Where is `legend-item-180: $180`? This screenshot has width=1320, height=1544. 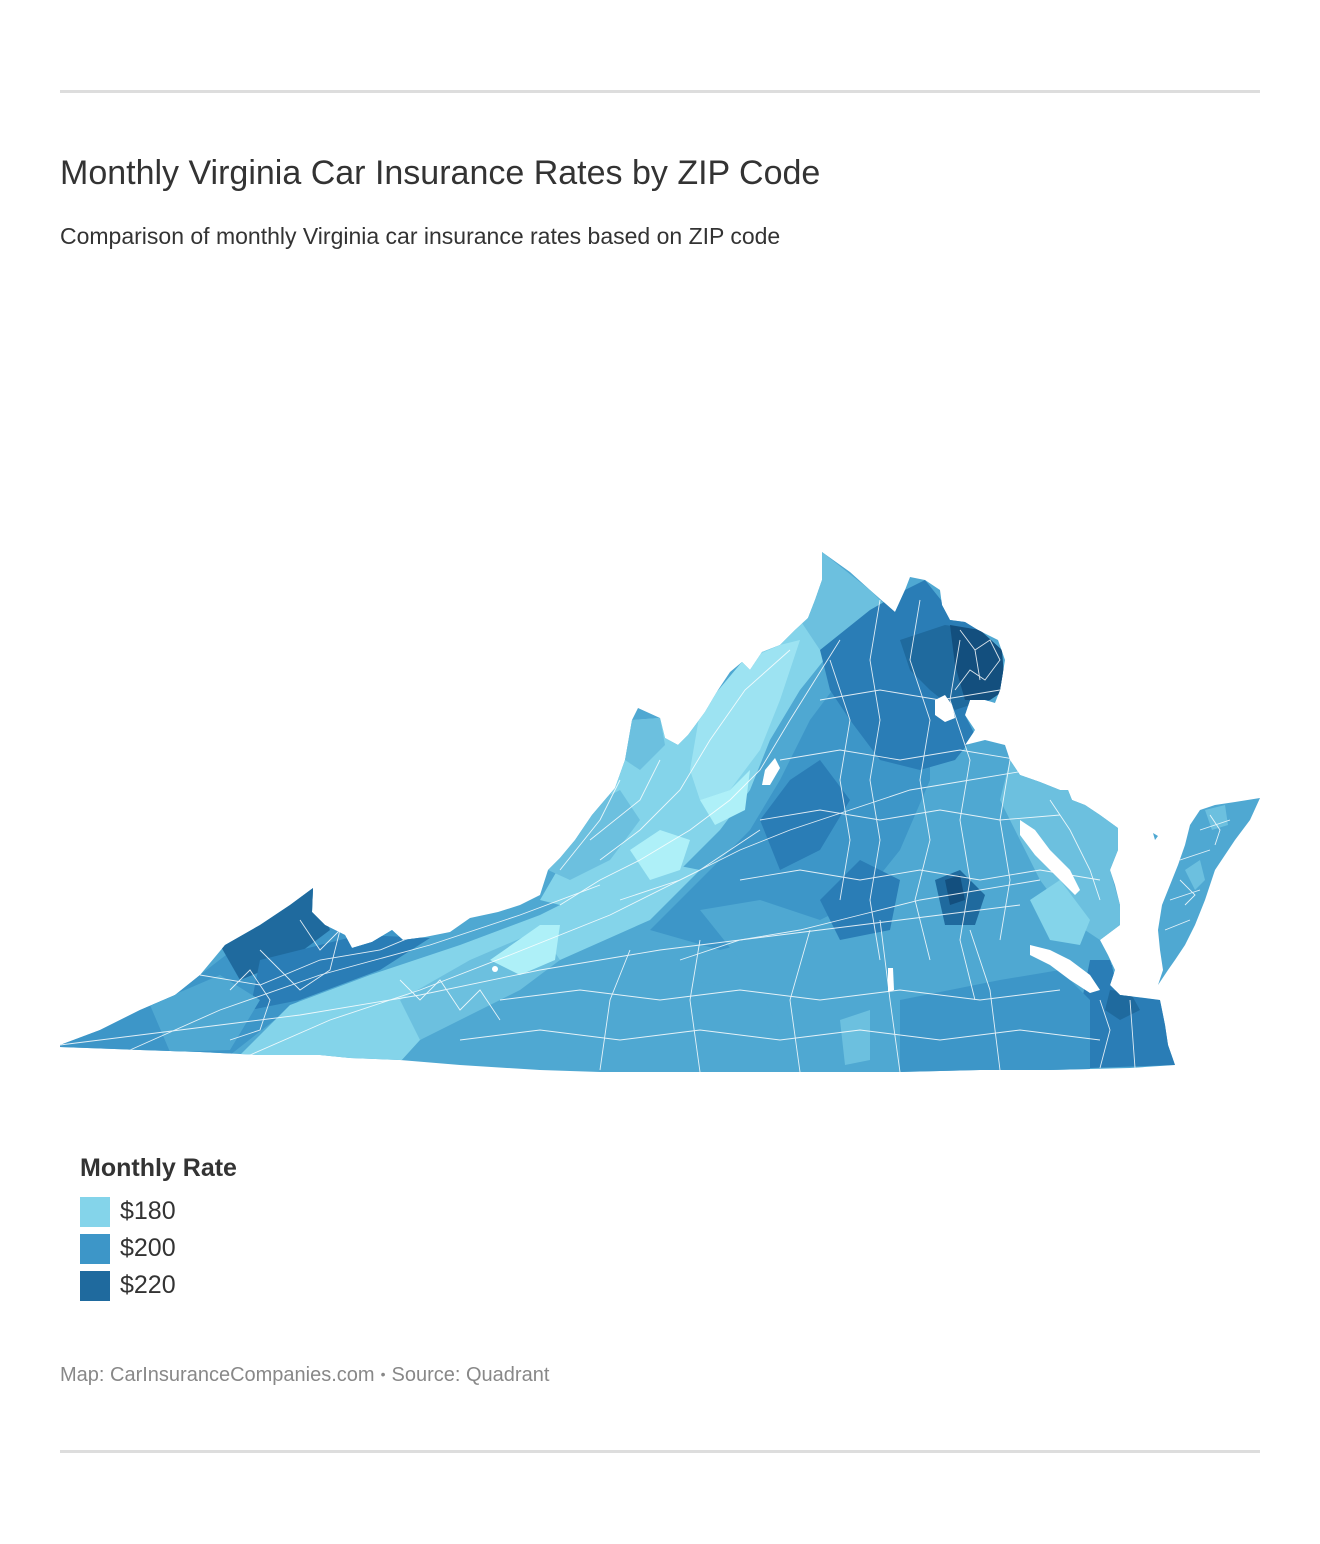 legend-item-180: $180 is located at coordinates (158, 1211).